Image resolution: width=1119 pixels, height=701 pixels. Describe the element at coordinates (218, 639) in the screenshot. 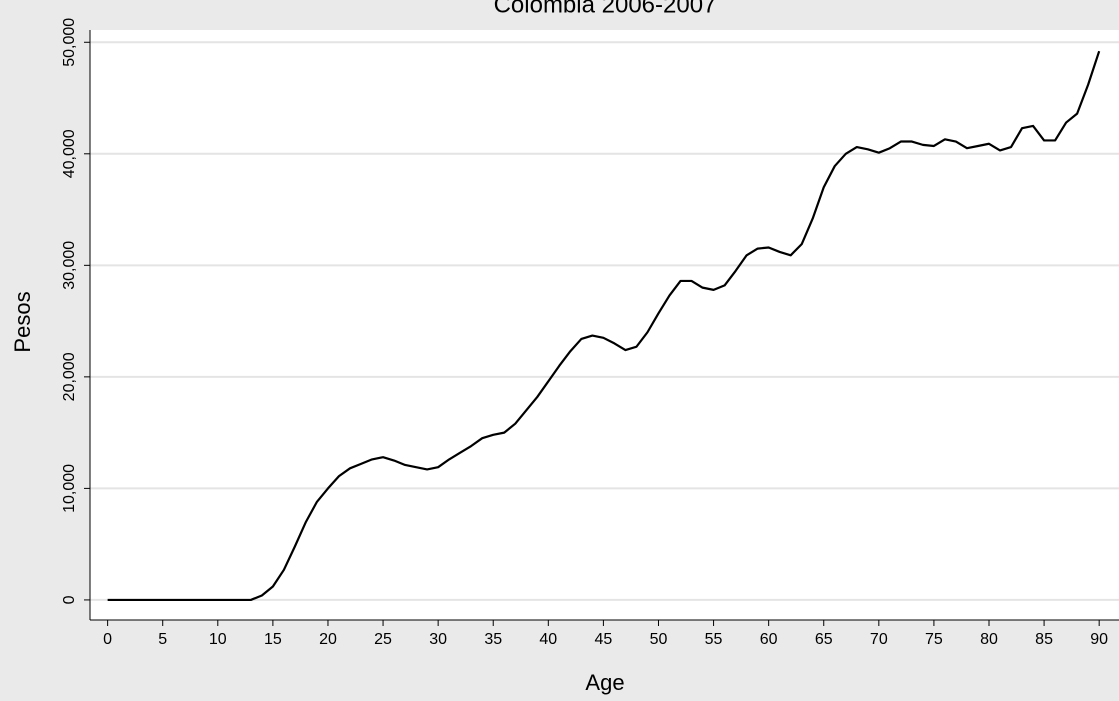

I see `x-tick-label: 10` at that location.